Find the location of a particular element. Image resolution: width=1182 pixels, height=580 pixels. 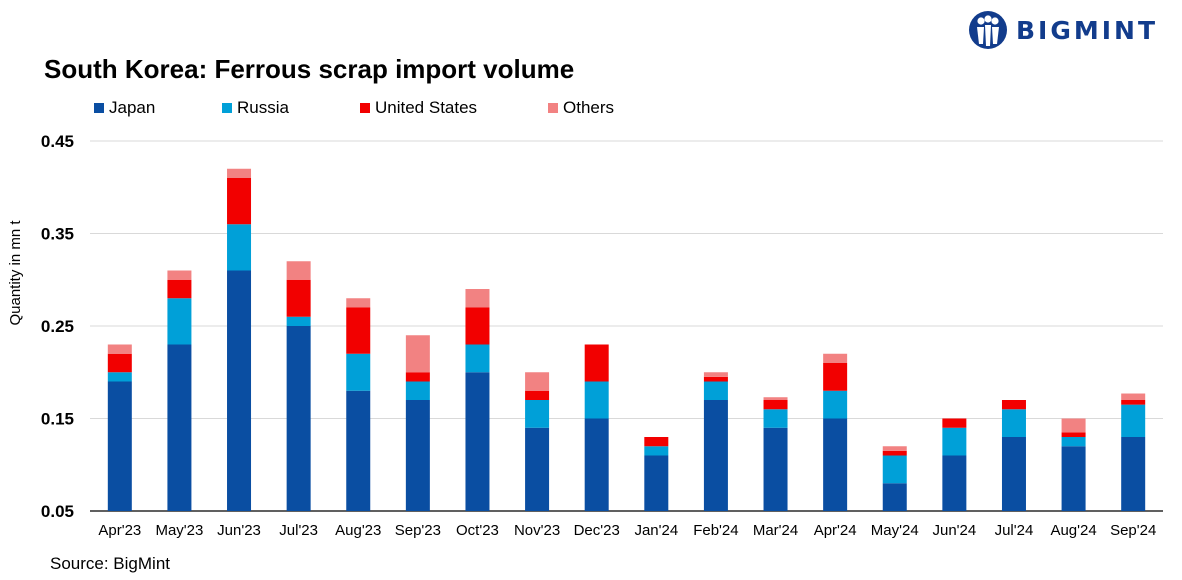

legend-item-japan: Japan is located at coordinates (124, 108).